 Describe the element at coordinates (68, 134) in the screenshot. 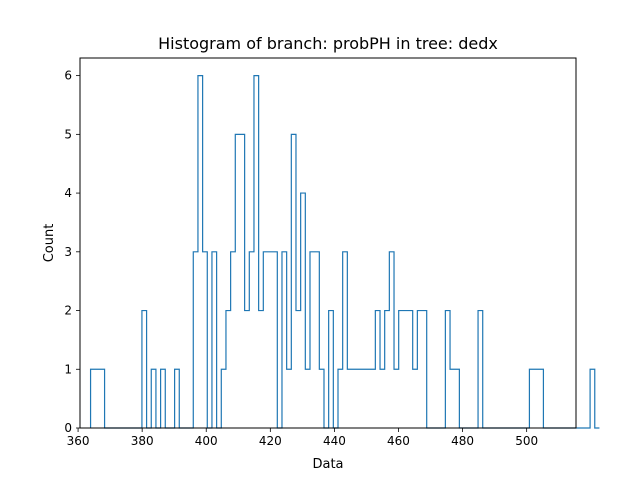

I see `y-tick-label: 5` at that location.